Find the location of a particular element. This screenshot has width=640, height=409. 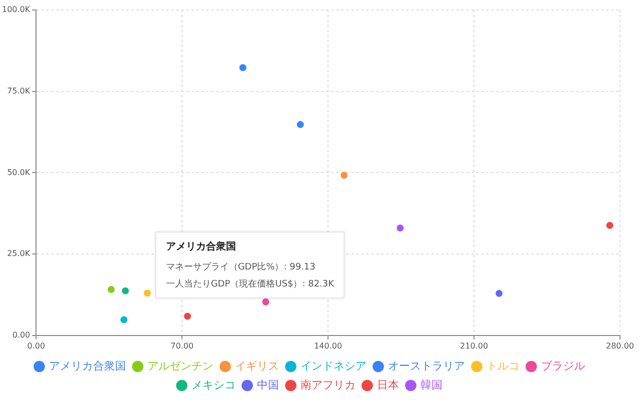

x-tick-label: 210.00 is located at coordinates (474, 345).